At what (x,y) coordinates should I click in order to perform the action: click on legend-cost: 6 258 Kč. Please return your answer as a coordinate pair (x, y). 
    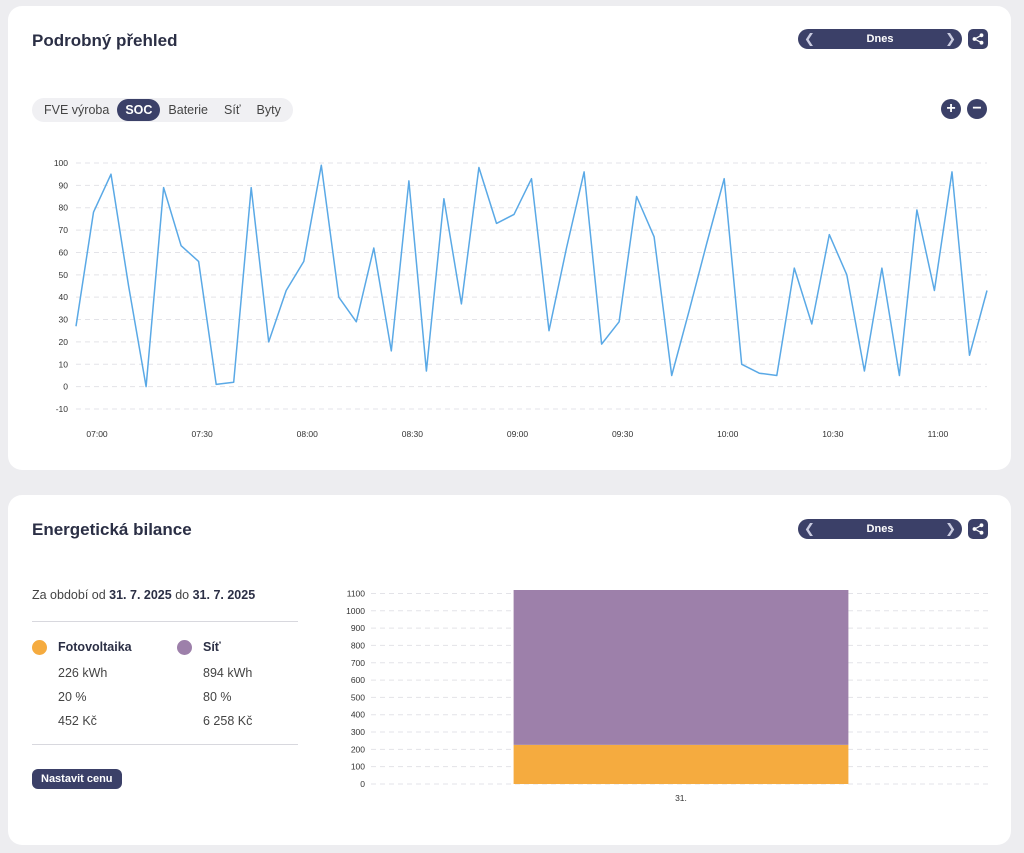
    Looking at the image, I should click on (228, 721).